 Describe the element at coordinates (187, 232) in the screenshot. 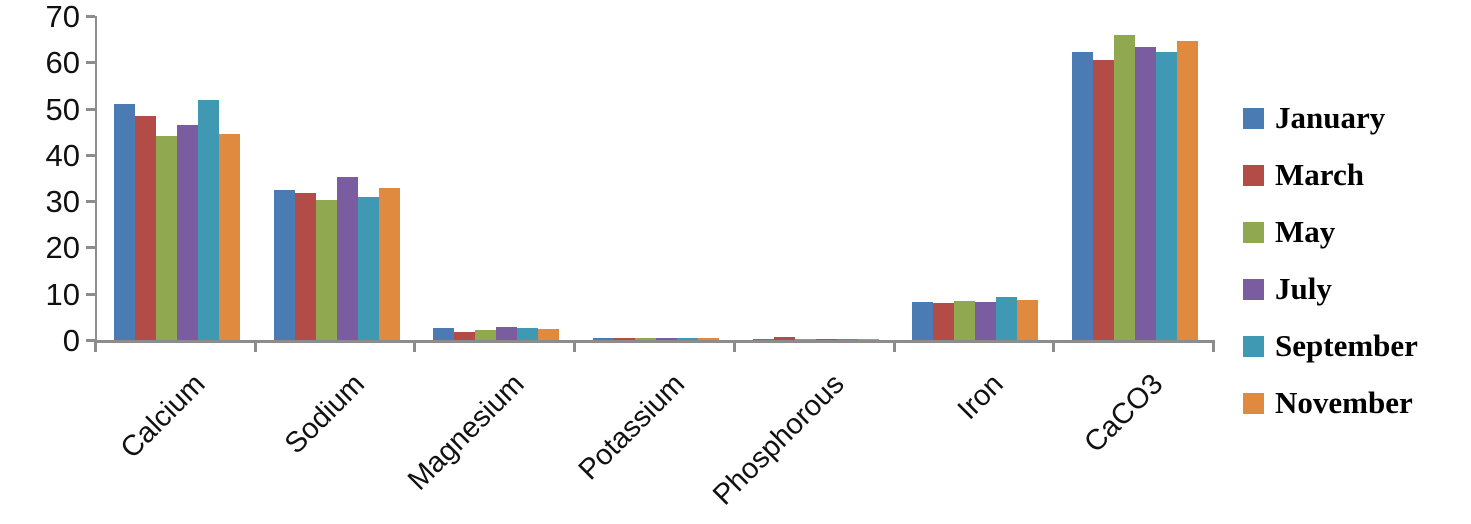

I see `bar-july-calcium` at that location.